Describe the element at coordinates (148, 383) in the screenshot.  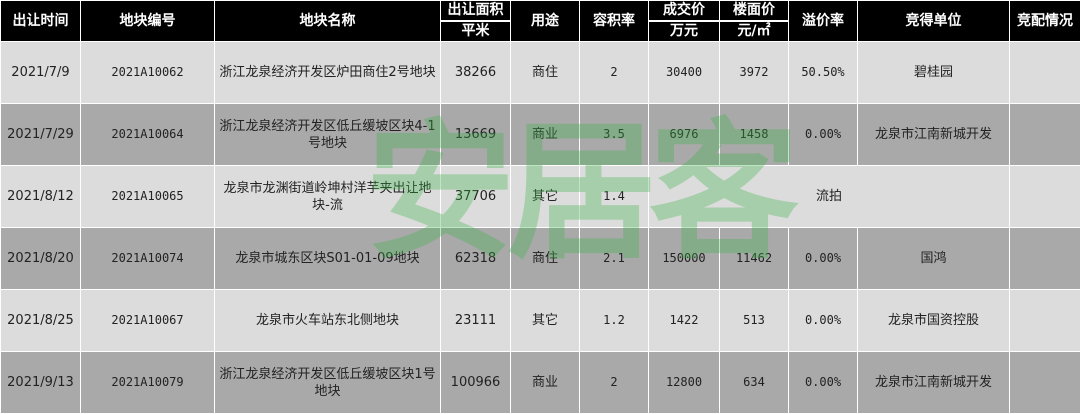
I see `code-cell: 2021A10079` at that location.